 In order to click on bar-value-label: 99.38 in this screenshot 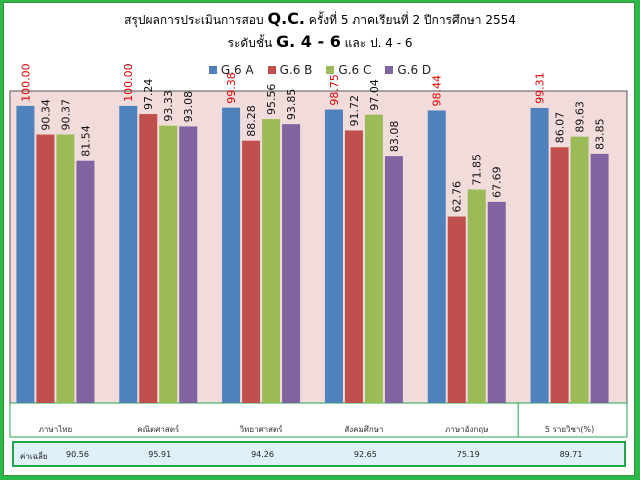, I will do `click(231, 87)`.